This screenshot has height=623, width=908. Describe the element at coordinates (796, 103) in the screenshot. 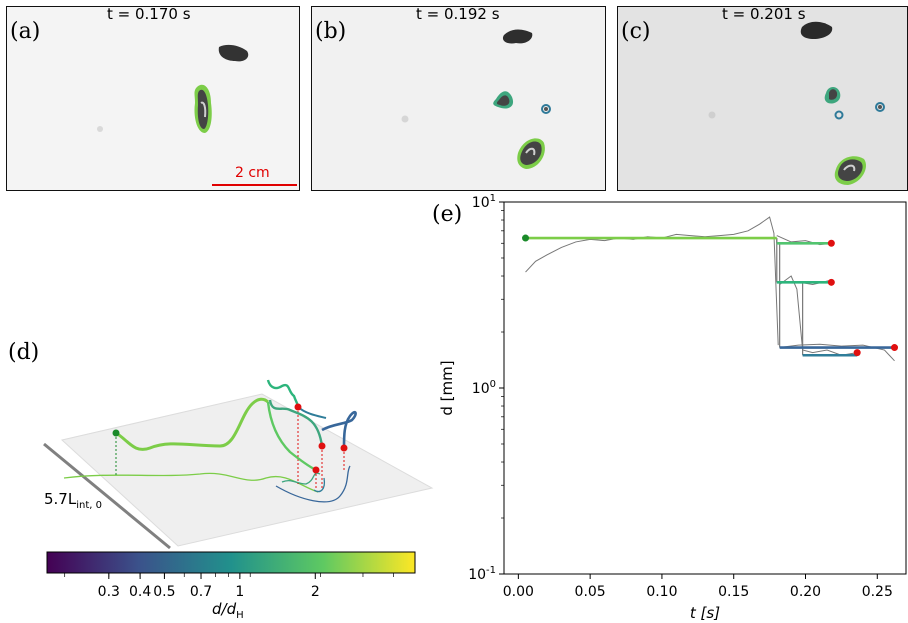

I see `panel-c-image` at that location.